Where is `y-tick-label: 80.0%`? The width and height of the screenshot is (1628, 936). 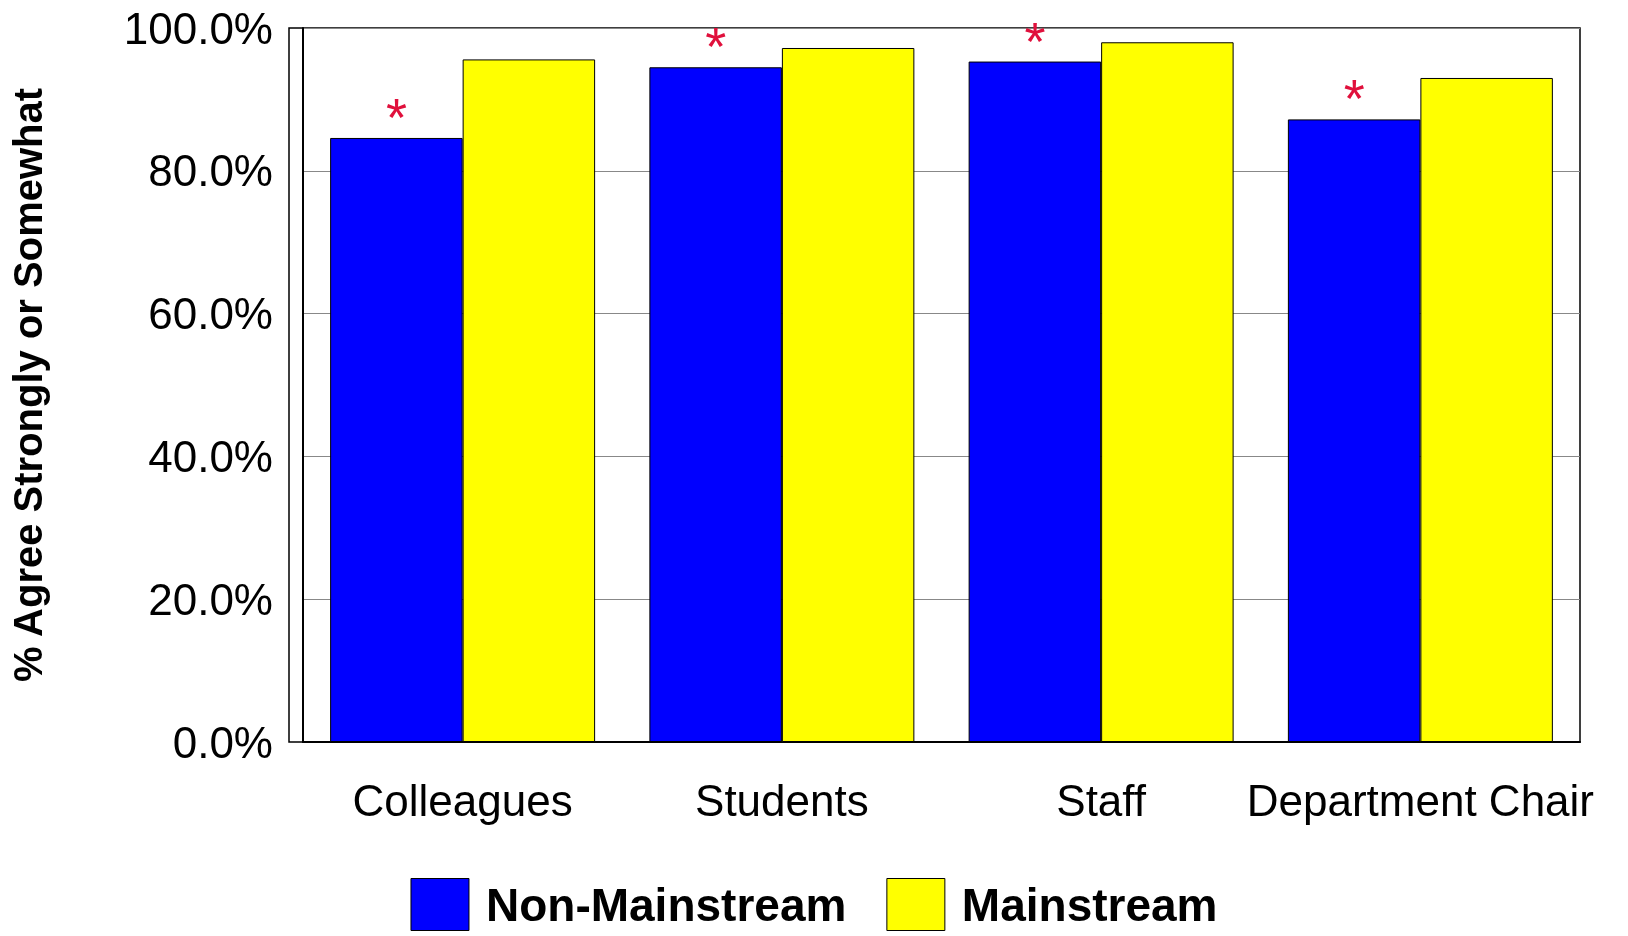
y-tick-label: 80.0% is located at coordinates (210, 171).